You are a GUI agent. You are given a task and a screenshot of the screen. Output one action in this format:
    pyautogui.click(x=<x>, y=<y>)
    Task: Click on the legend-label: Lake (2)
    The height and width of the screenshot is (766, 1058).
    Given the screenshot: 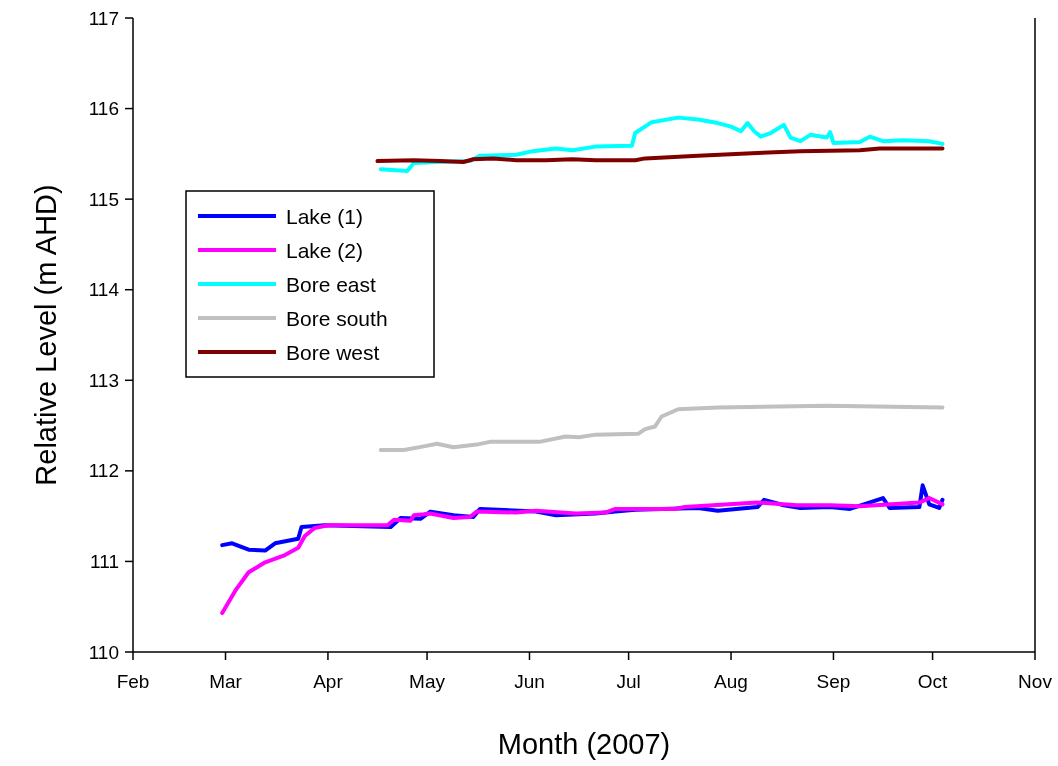 What is the action you would take?
    pyautogui.click(x=325, y=250)
    